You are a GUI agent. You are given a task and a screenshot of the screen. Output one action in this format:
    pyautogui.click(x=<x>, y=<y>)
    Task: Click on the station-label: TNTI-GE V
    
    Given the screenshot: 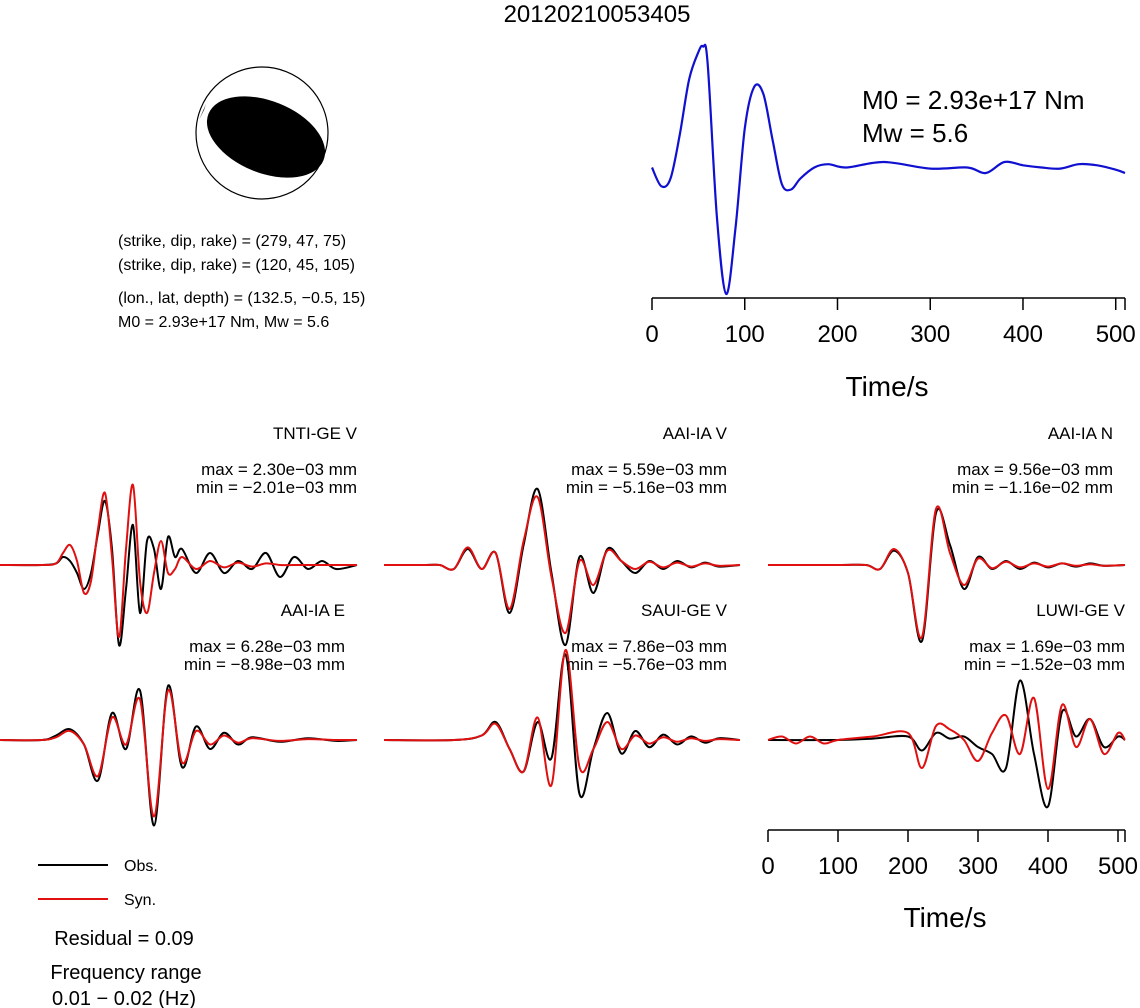 What is the action you would take?
    pyautogui.click(x=315, y=433)
    